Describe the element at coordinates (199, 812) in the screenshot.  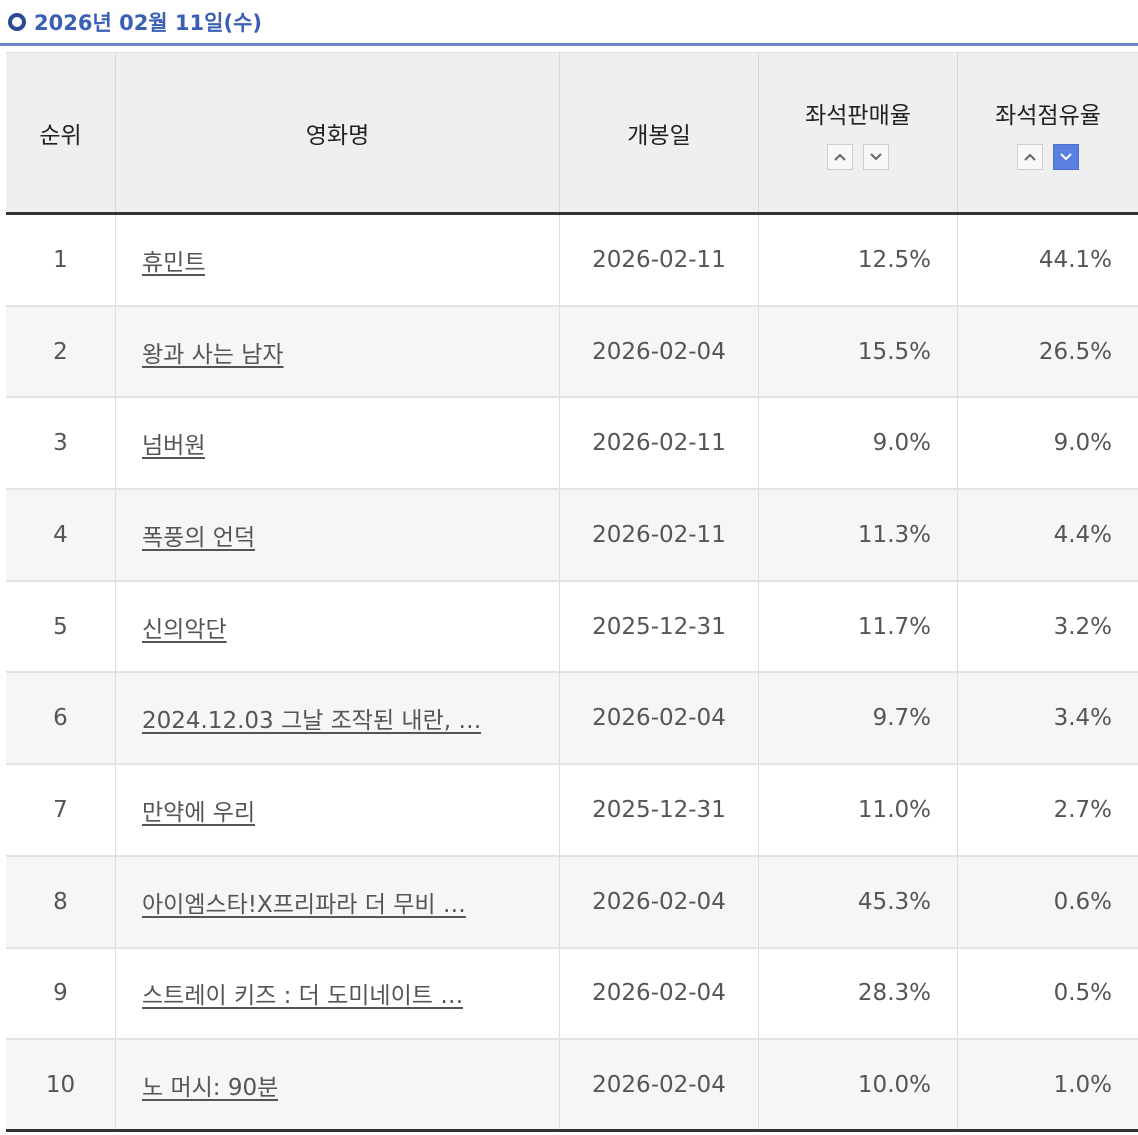
I see `movie-title-link: 만약에 우리` at that location.